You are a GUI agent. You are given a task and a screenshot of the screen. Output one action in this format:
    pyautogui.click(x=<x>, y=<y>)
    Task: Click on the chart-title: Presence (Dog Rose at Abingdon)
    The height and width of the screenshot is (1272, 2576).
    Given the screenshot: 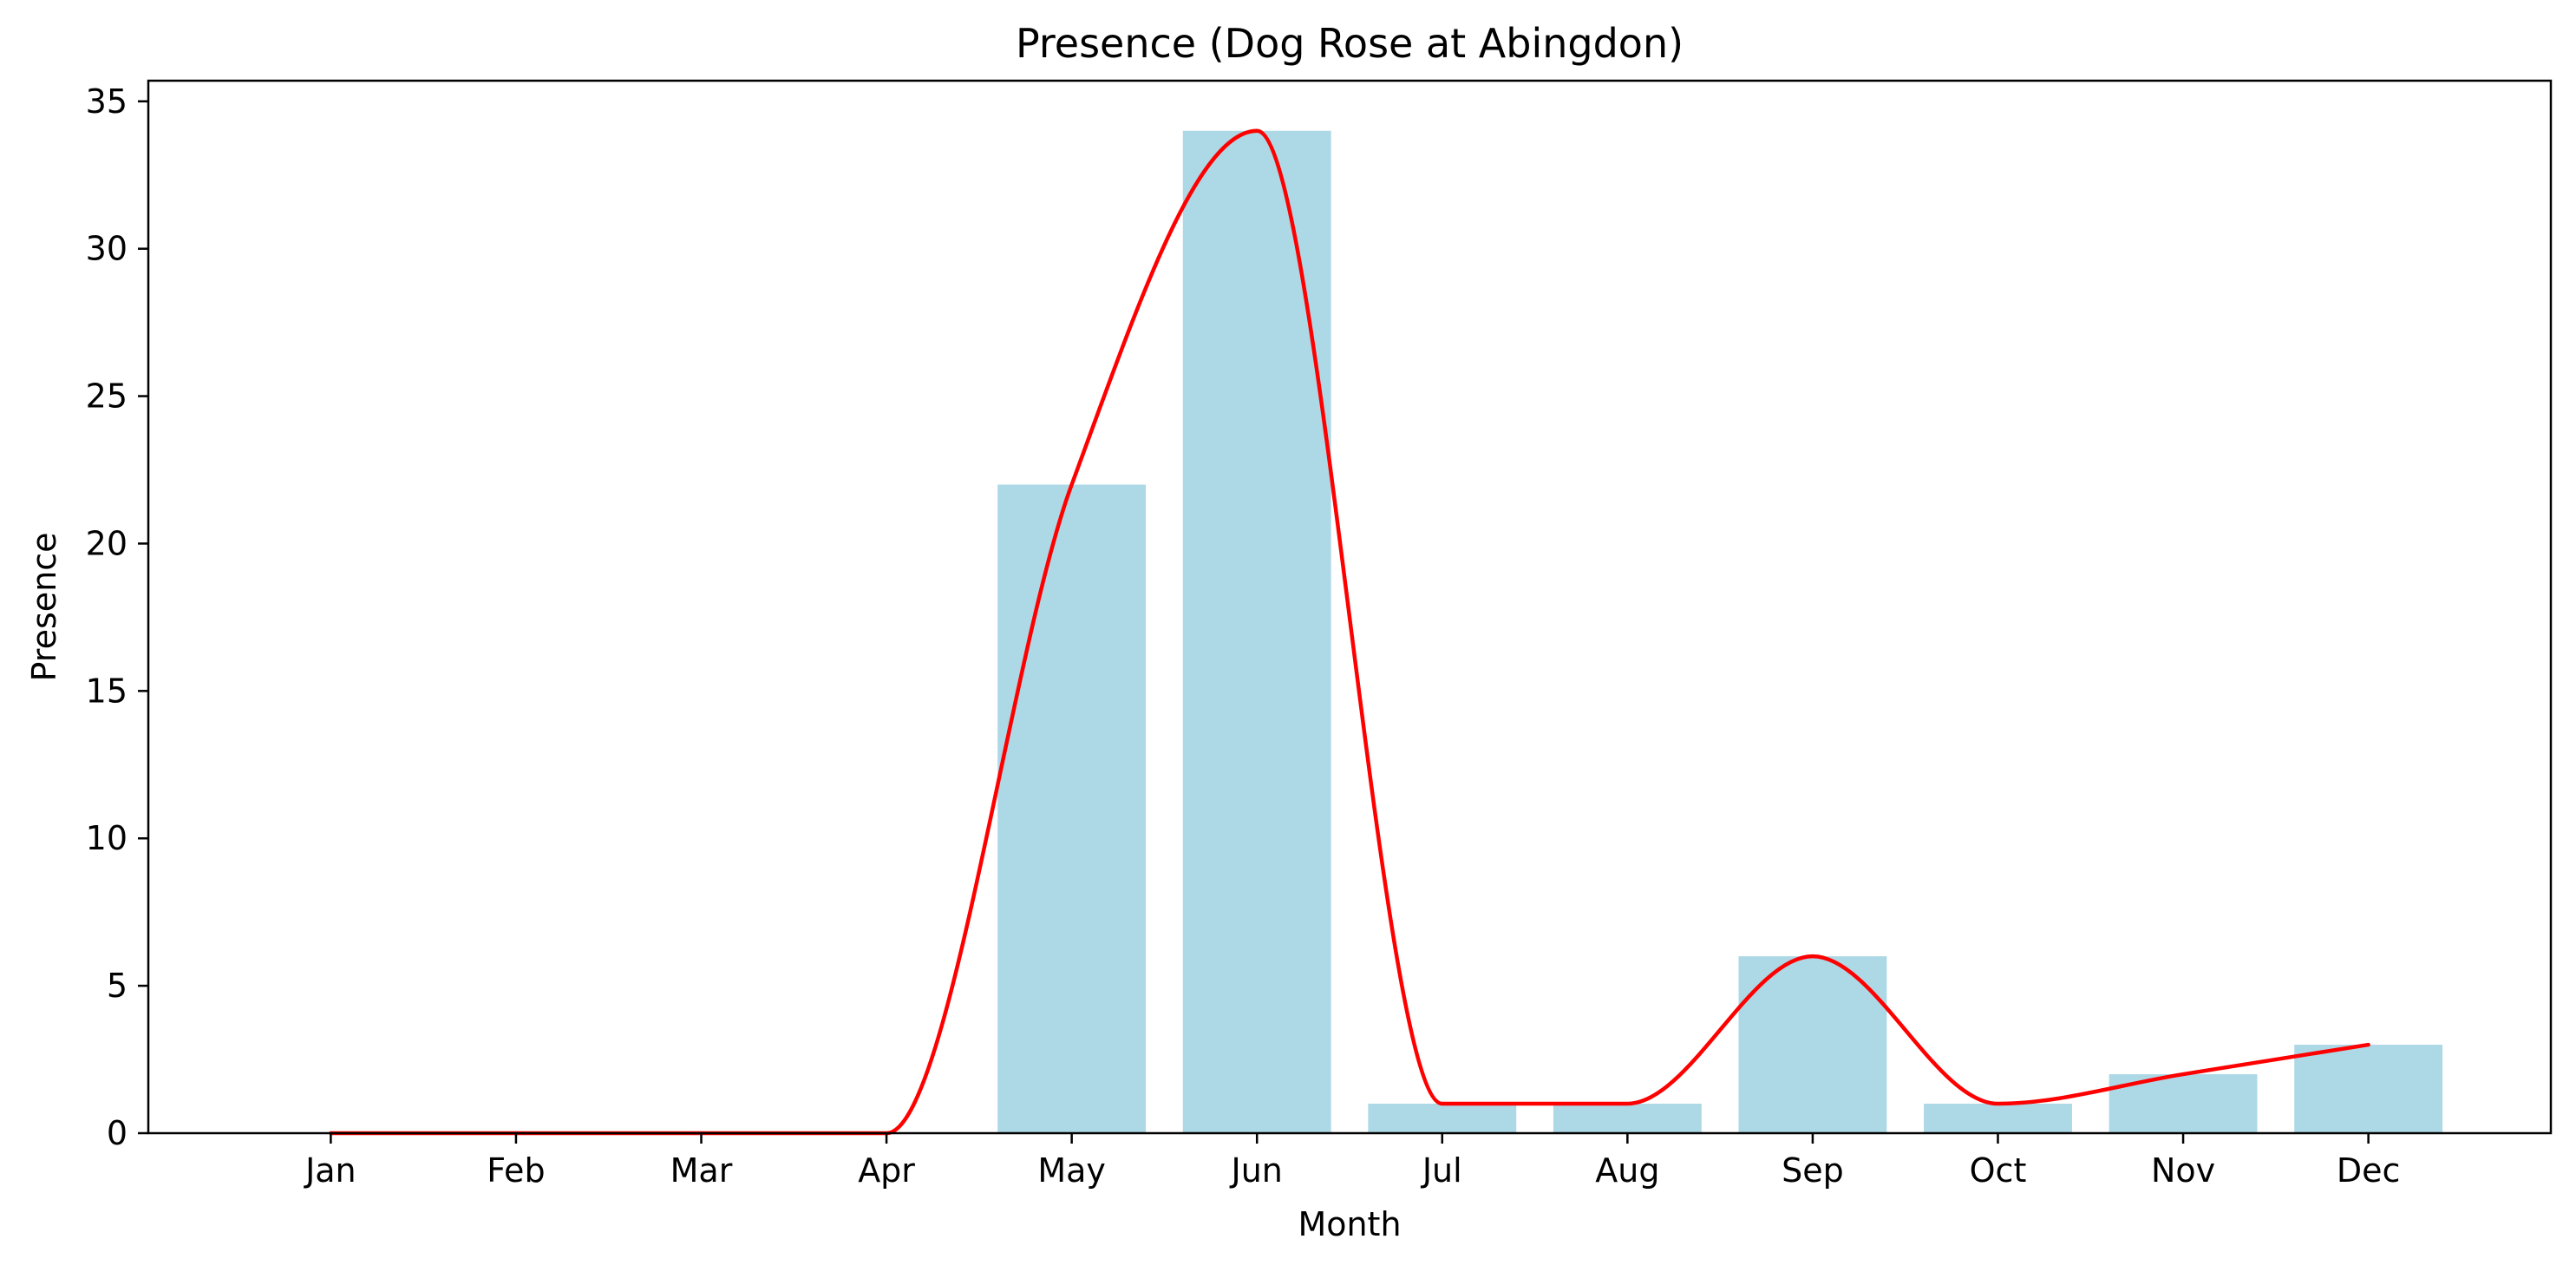 What is the action you would take?
    pyautogui.click(x=1350, y=43)
    